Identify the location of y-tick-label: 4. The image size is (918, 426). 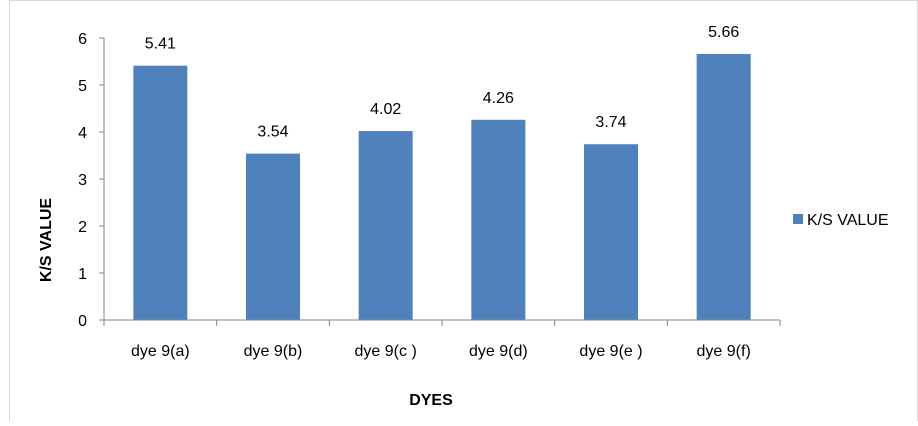
(82, 133).